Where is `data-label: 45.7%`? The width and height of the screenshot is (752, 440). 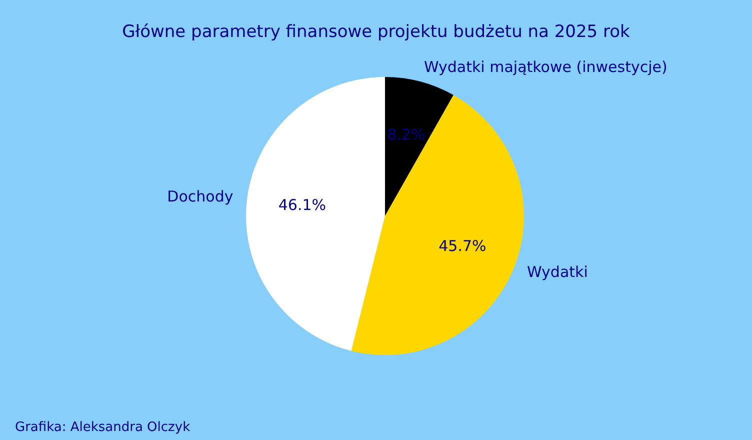
data-label: 45.7% is located at coordinates (462, 246).